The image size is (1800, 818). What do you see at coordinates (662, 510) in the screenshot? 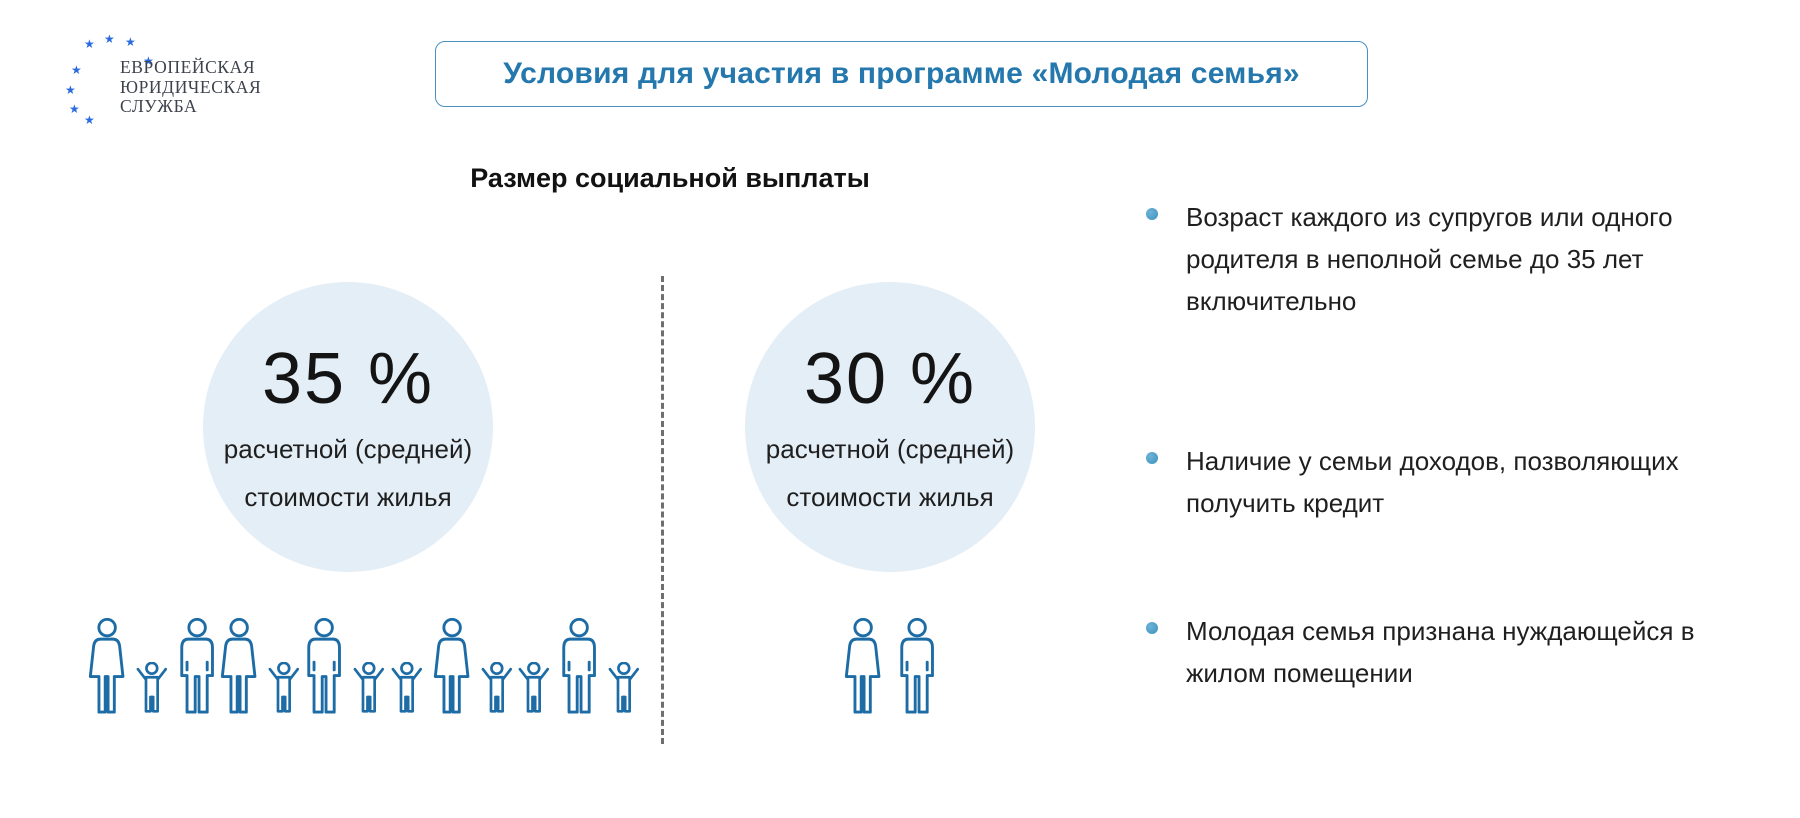
I see `dashed-divider` at bounding box center [662, 510].